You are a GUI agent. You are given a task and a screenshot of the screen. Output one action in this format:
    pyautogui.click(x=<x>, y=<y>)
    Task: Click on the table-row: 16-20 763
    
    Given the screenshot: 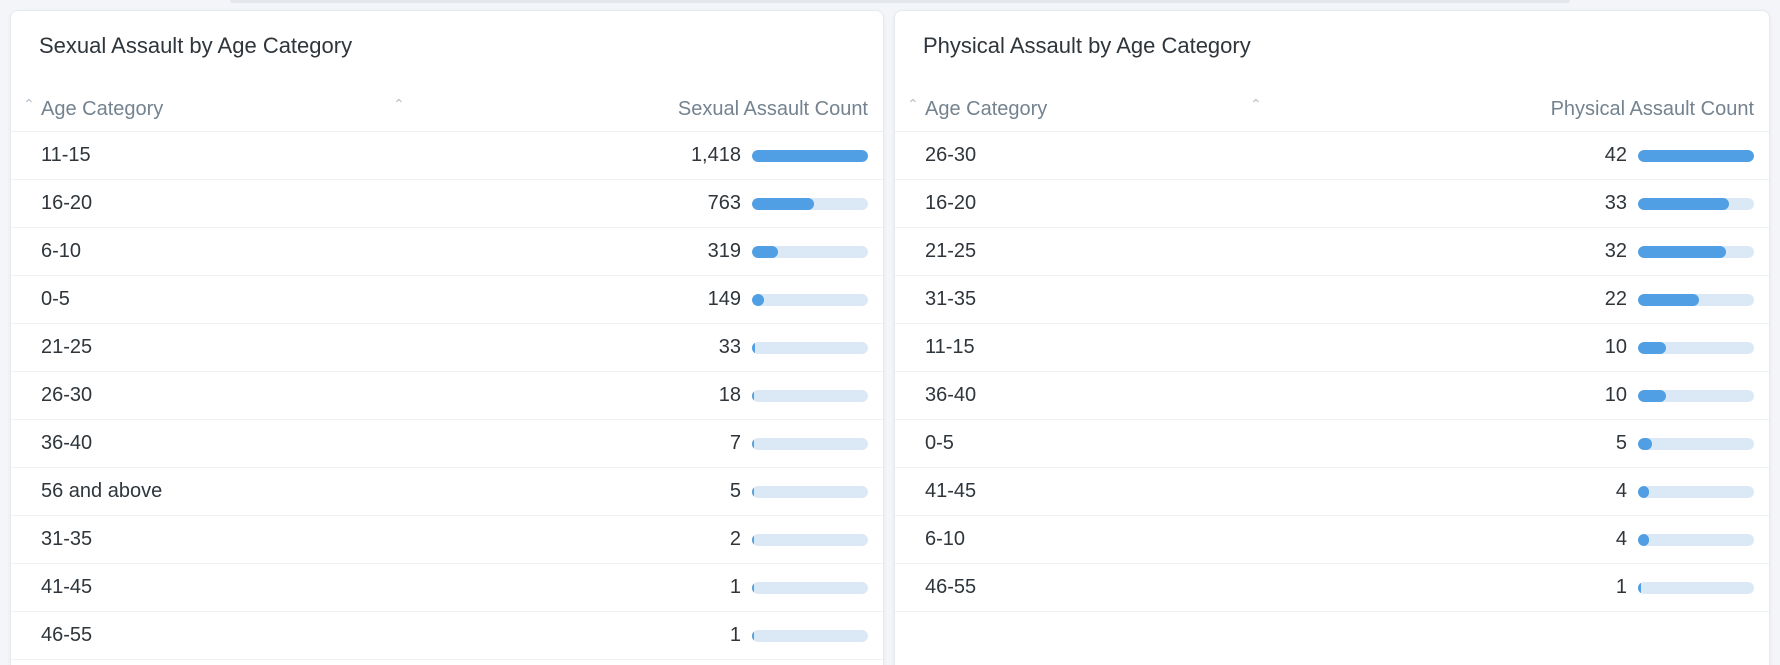 What is the action you would take?
    pyautogui.click(x=447, y=204)
    